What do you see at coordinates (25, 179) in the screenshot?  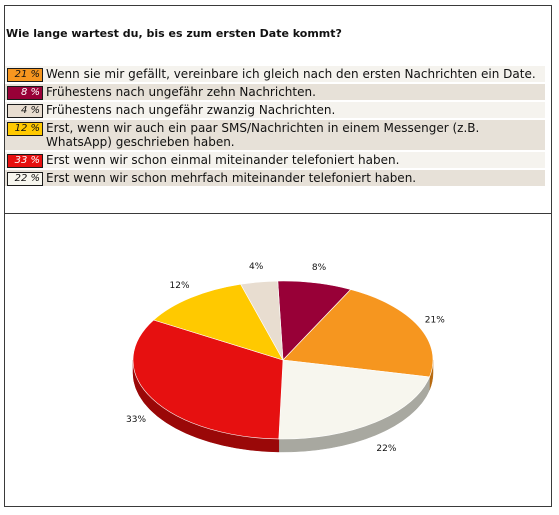 I see `percent-badge: 22 %` at bounding box center [25, 179].